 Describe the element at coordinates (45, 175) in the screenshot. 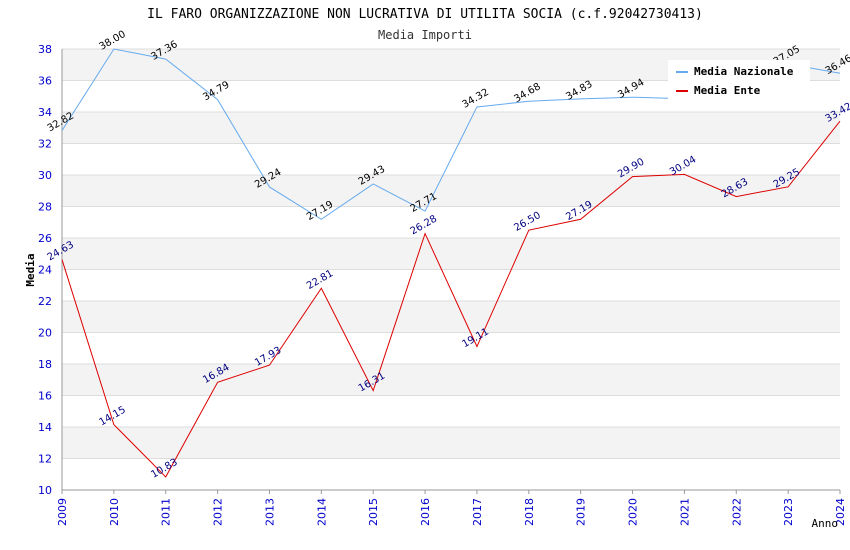

I see `y-tick-label: 30` at that location.